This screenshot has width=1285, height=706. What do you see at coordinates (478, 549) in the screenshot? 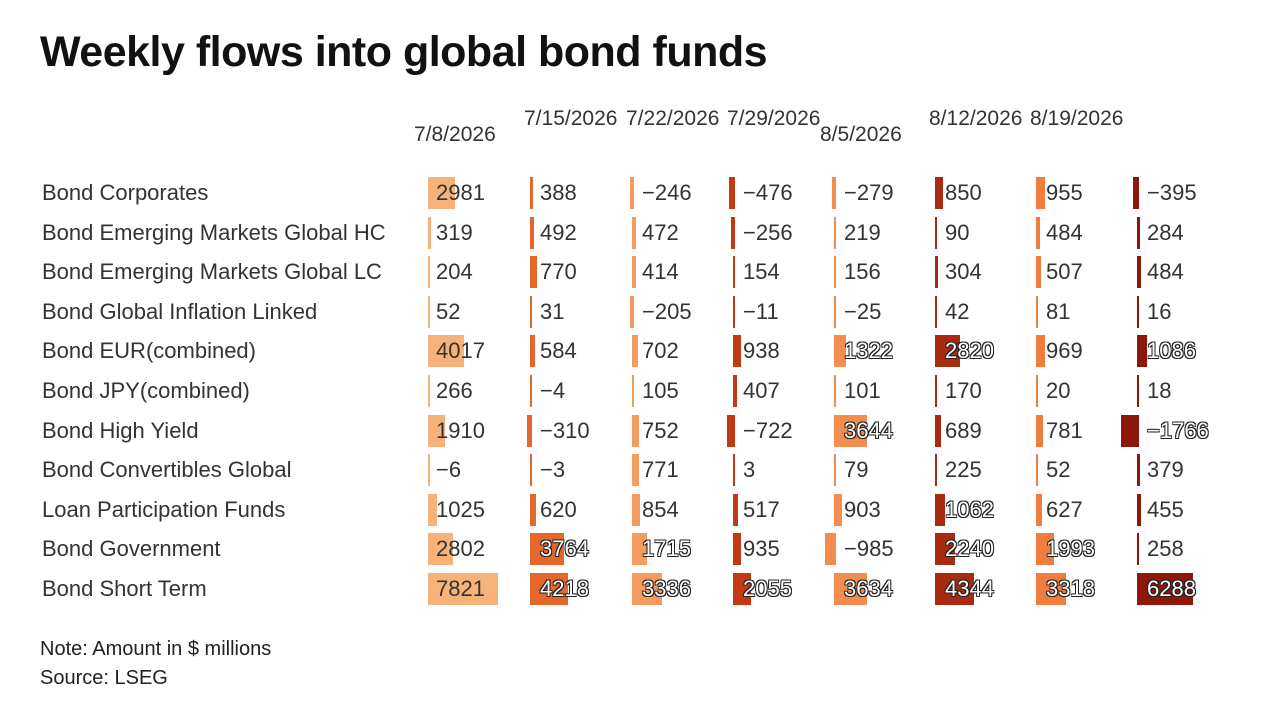
I see `table-cell: 2802` at bounding box center [478, 549].